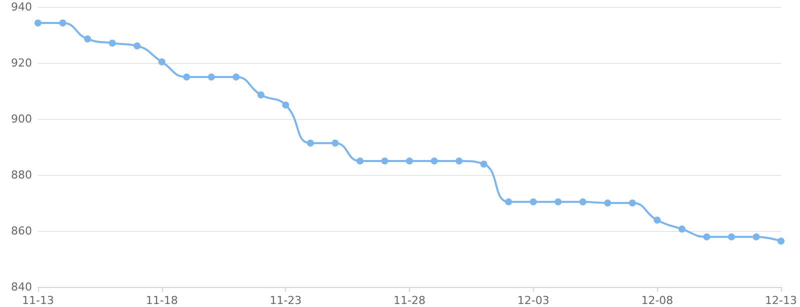  What do you see at coordinates (38, 300) in the screenshot?
I see `x-tick-label: 11-13` at bounding box center [38, 300].